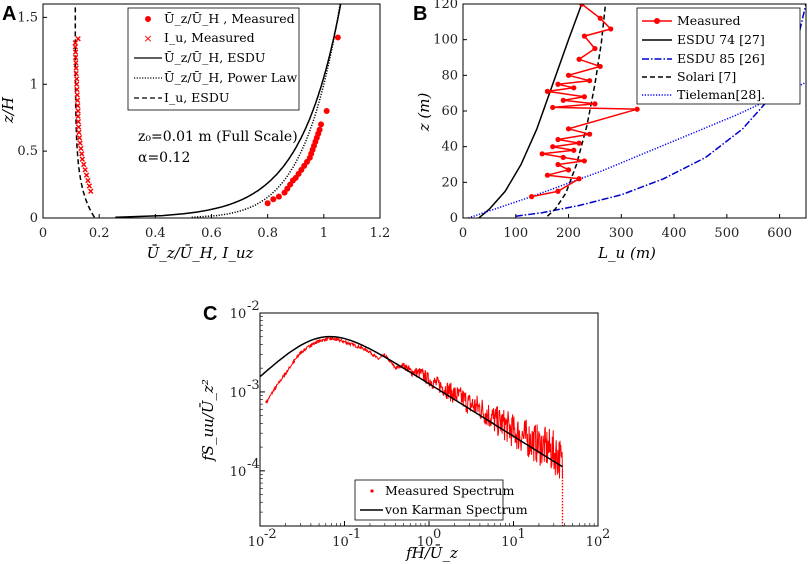 This screenshot has height=564, width=808. What do you see at coordinates (721, 94) in the screenshot?
I see `legend-b-tieleman: Tieleman[28].` at bounding box center [721, 94].